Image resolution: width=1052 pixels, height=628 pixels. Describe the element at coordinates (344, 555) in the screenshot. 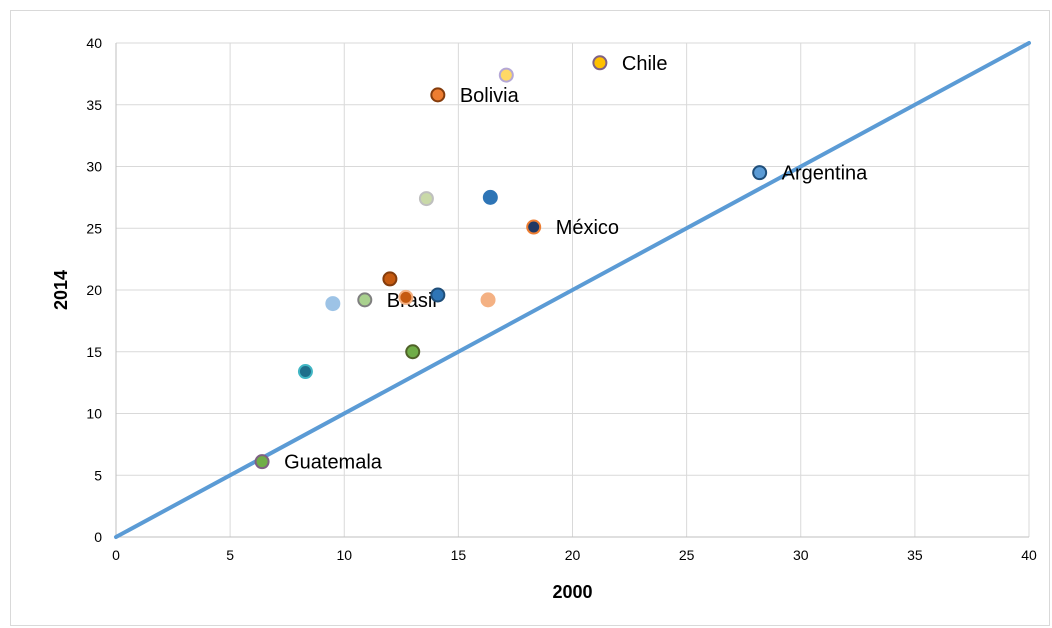

I see `x-tick-label: 10` at that location.